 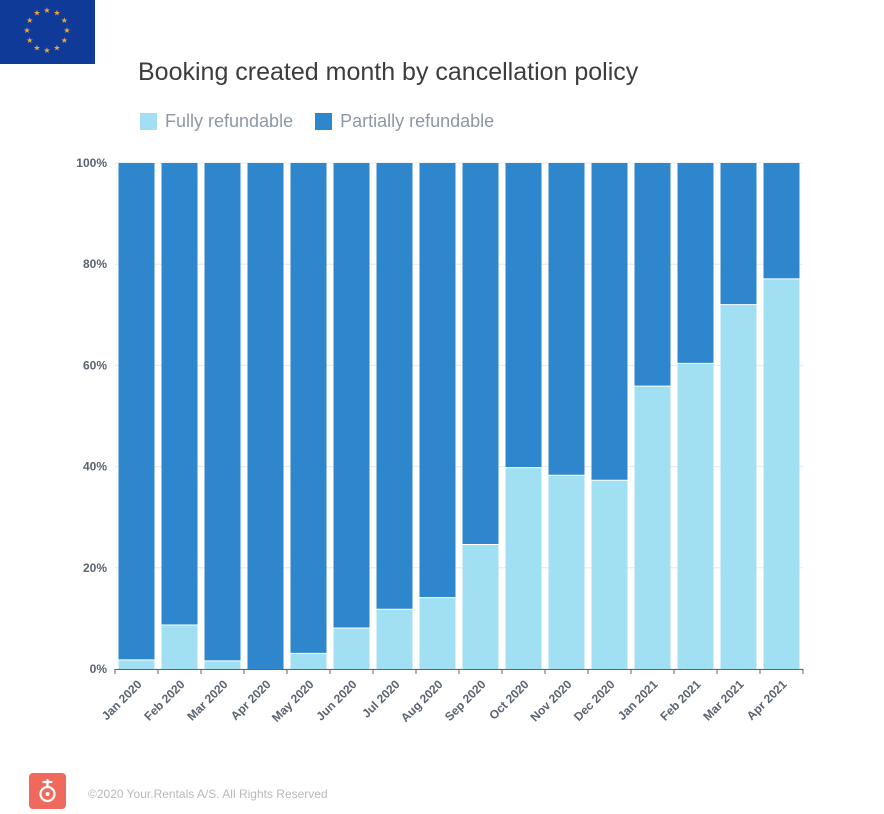 I want to click on legend-swatch-partially, so click(x=324, y=121).